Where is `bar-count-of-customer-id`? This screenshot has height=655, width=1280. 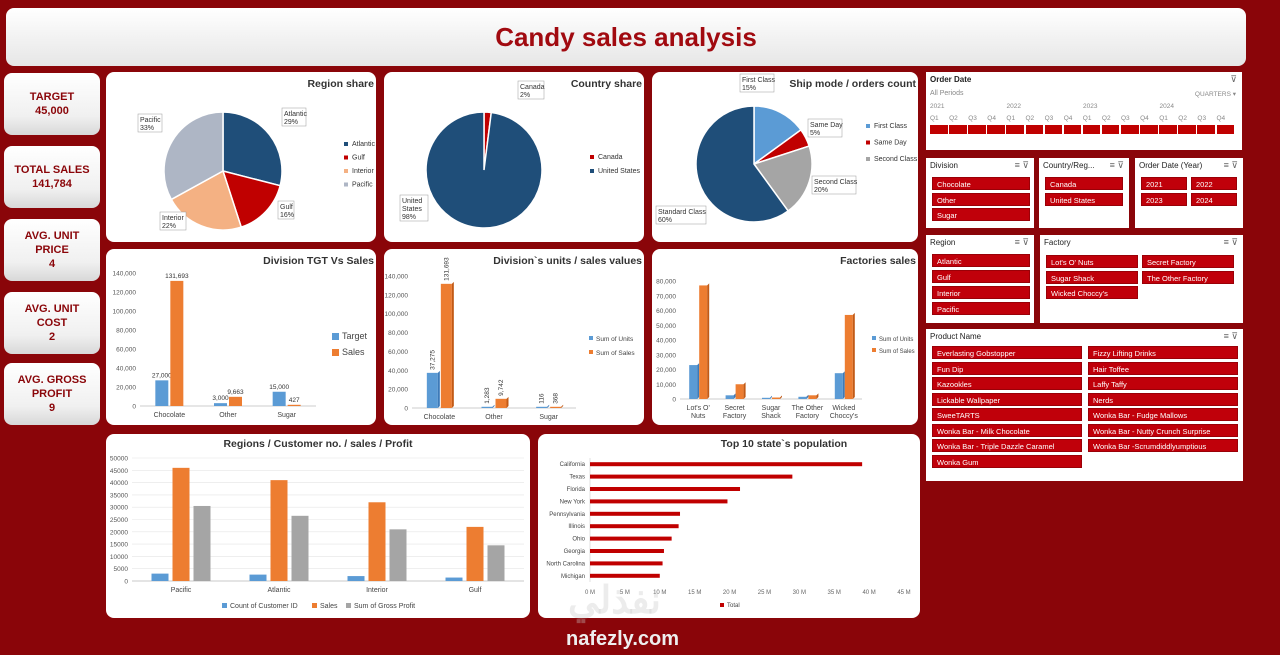
bar-count-of-customer-id is located at coordinates (454, 579).